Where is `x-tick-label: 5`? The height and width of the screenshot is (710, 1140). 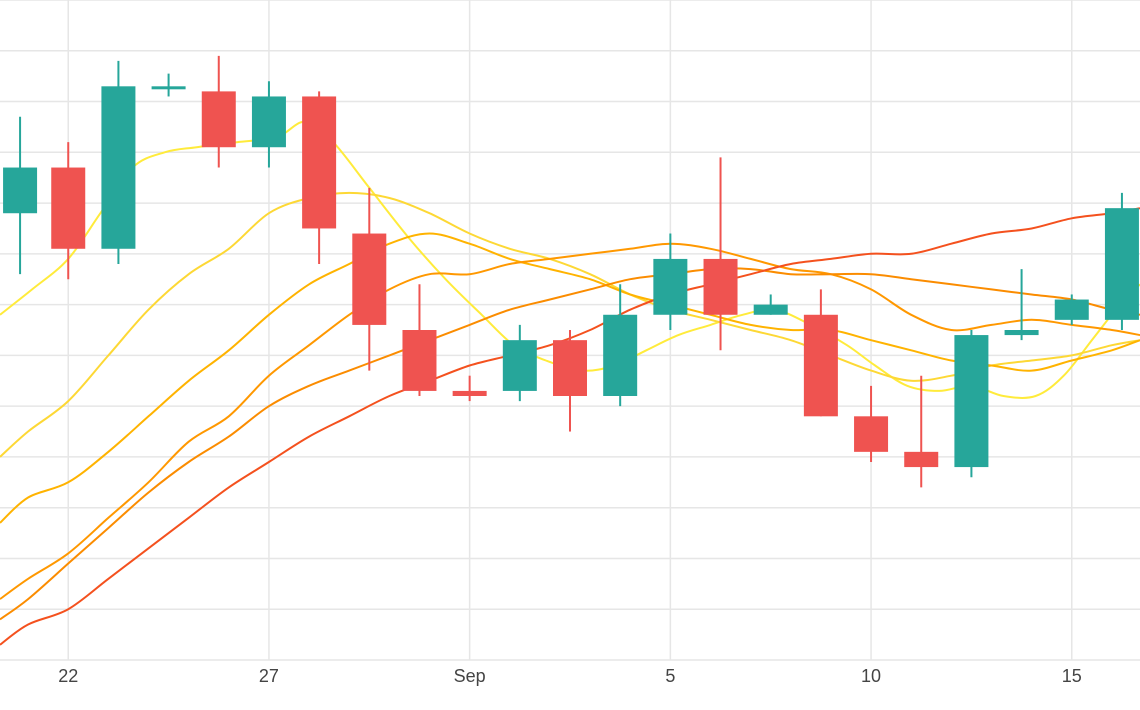
x-tick-label: 5 is located at coordinates (670, 676).